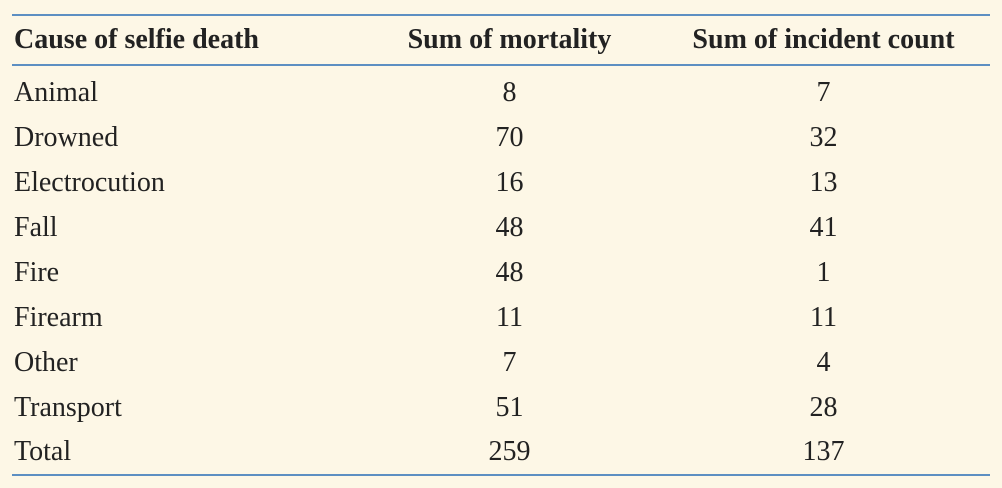 This screenshot has width=1002, height=488. What do you see at coordinates (509, 39) in the screenshot?
I see `header-mortality: Sum of mortality` at bounding box center [509, 39].